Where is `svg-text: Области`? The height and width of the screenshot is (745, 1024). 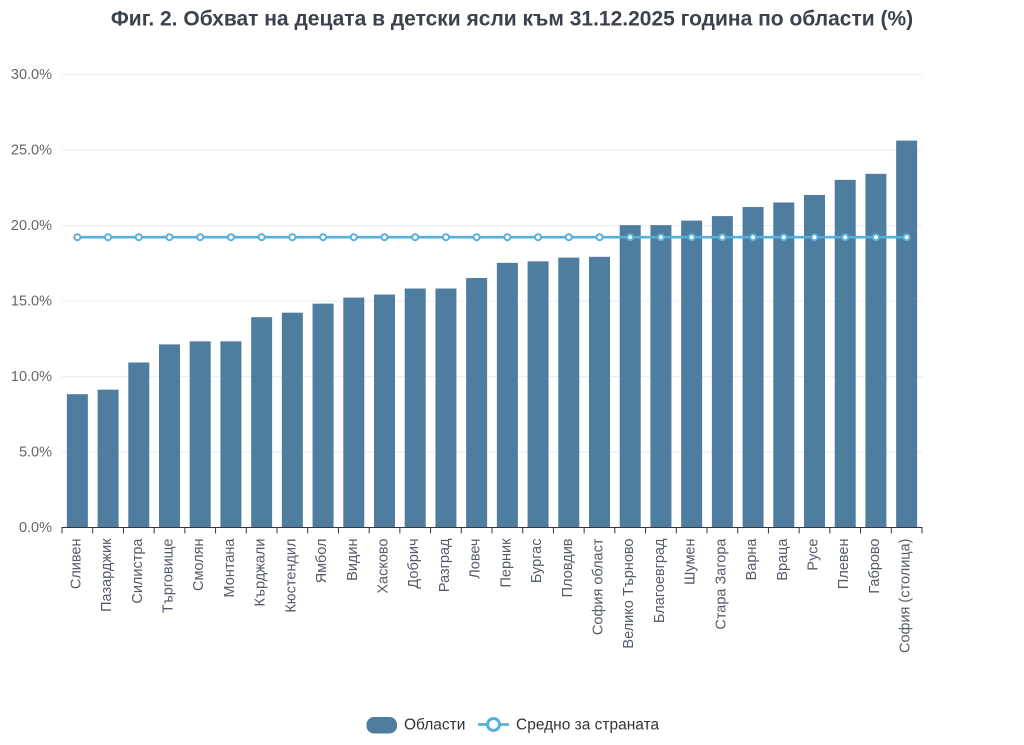
svg-text: Области is located at coordinates (434, 725).